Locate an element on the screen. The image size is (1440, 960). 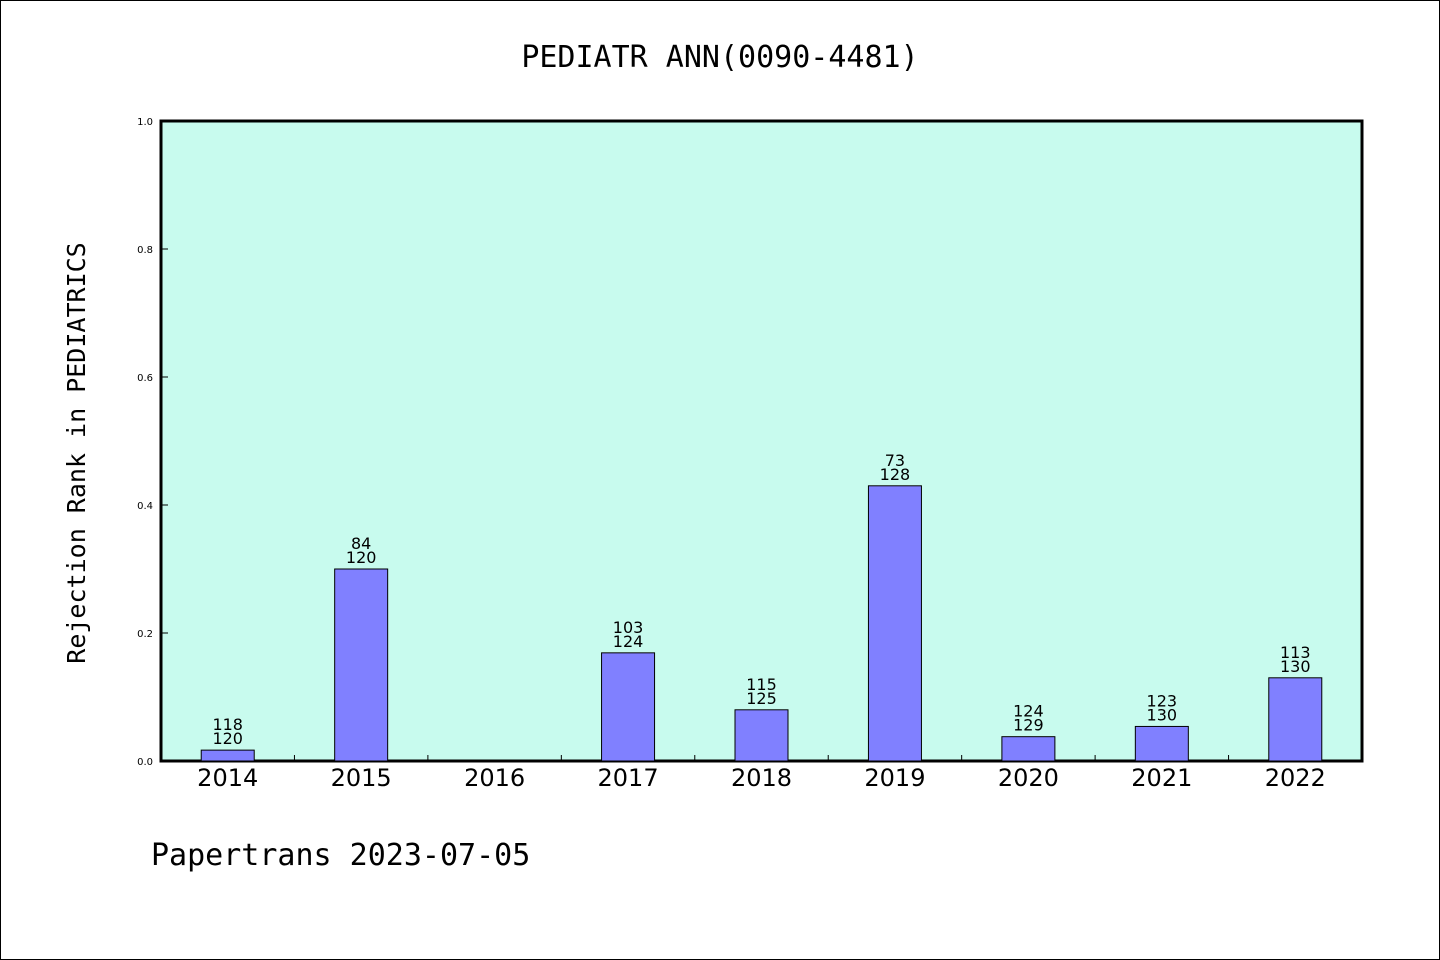
x-axis-ticks: 2014 2015 2016 2017 2018 2019 2020 2021 2022 is located at coordinates (761, 773).